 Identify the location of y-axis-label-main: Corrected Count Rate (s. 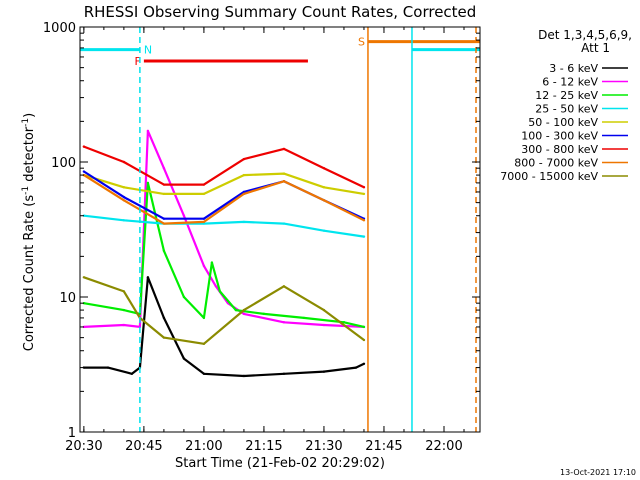
(29, 273).